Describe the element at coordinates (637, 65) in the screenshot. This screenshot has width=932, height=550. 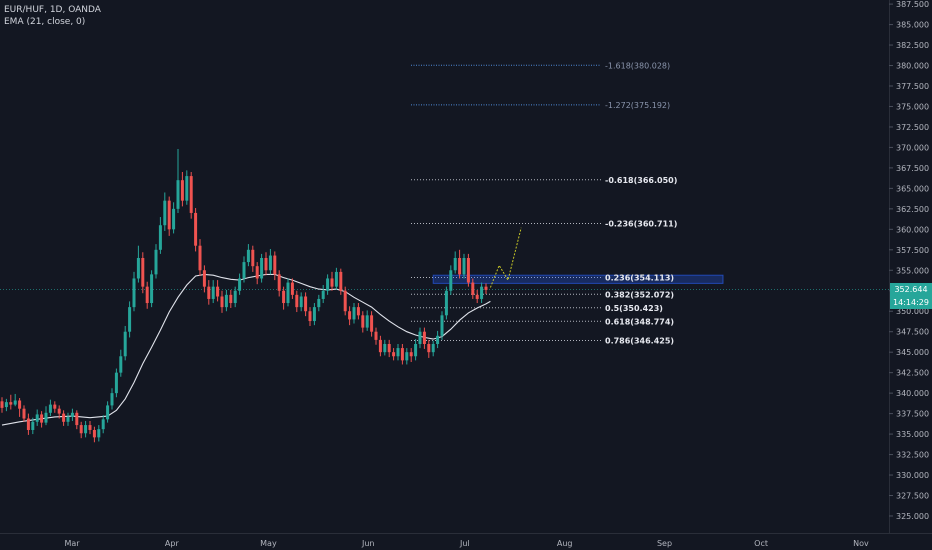
I see `fib-level-label: -1.618(380.028)` at that location.